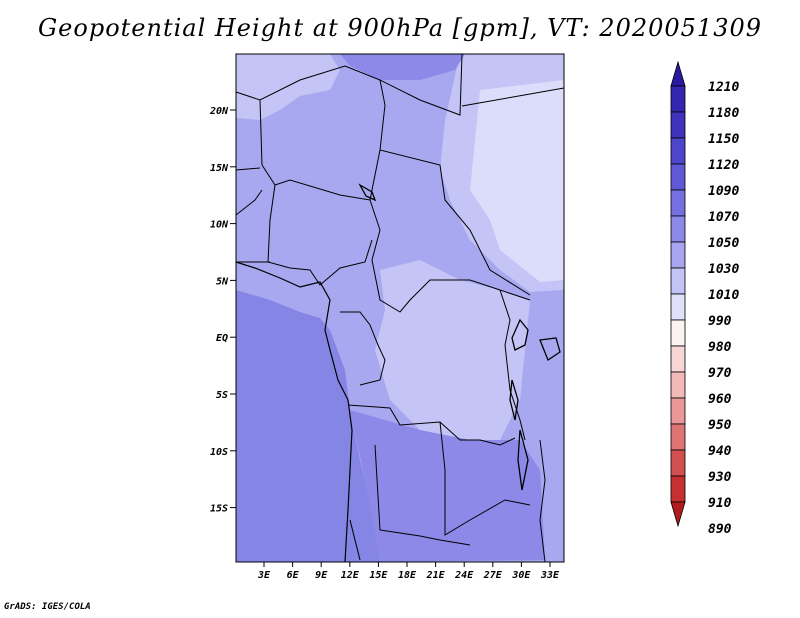 This screenshot has width=800, height=618. I want to click on southern-mid-region, so click(447, 486).